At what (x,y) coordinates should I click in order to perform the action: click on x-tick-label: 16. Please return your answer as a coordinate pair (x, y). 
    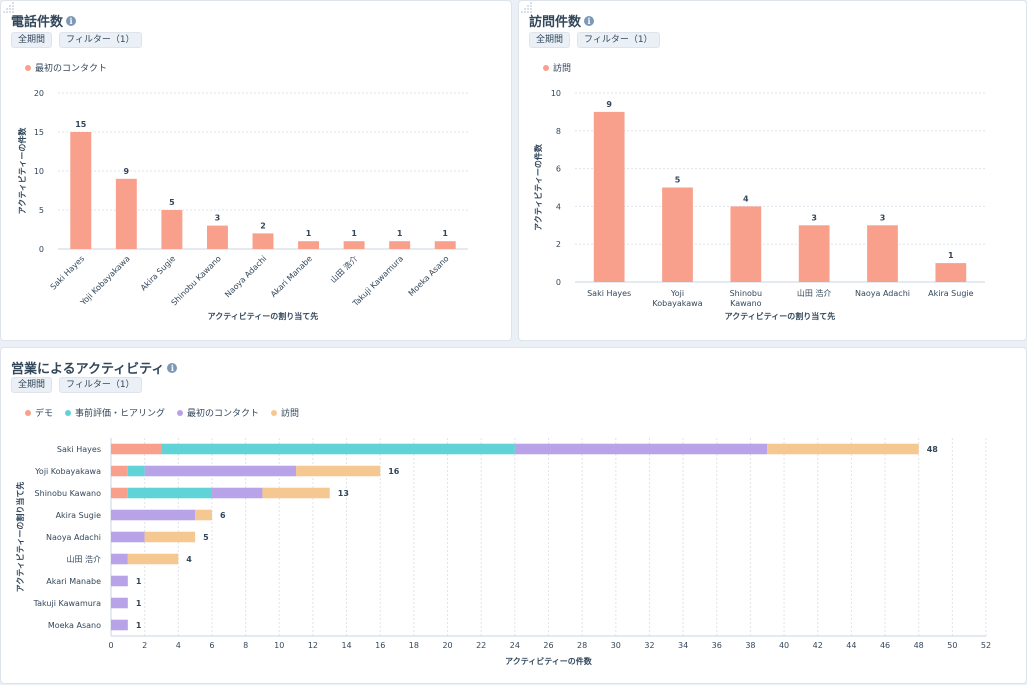
    Looking at the image, I should click on (380, 645).